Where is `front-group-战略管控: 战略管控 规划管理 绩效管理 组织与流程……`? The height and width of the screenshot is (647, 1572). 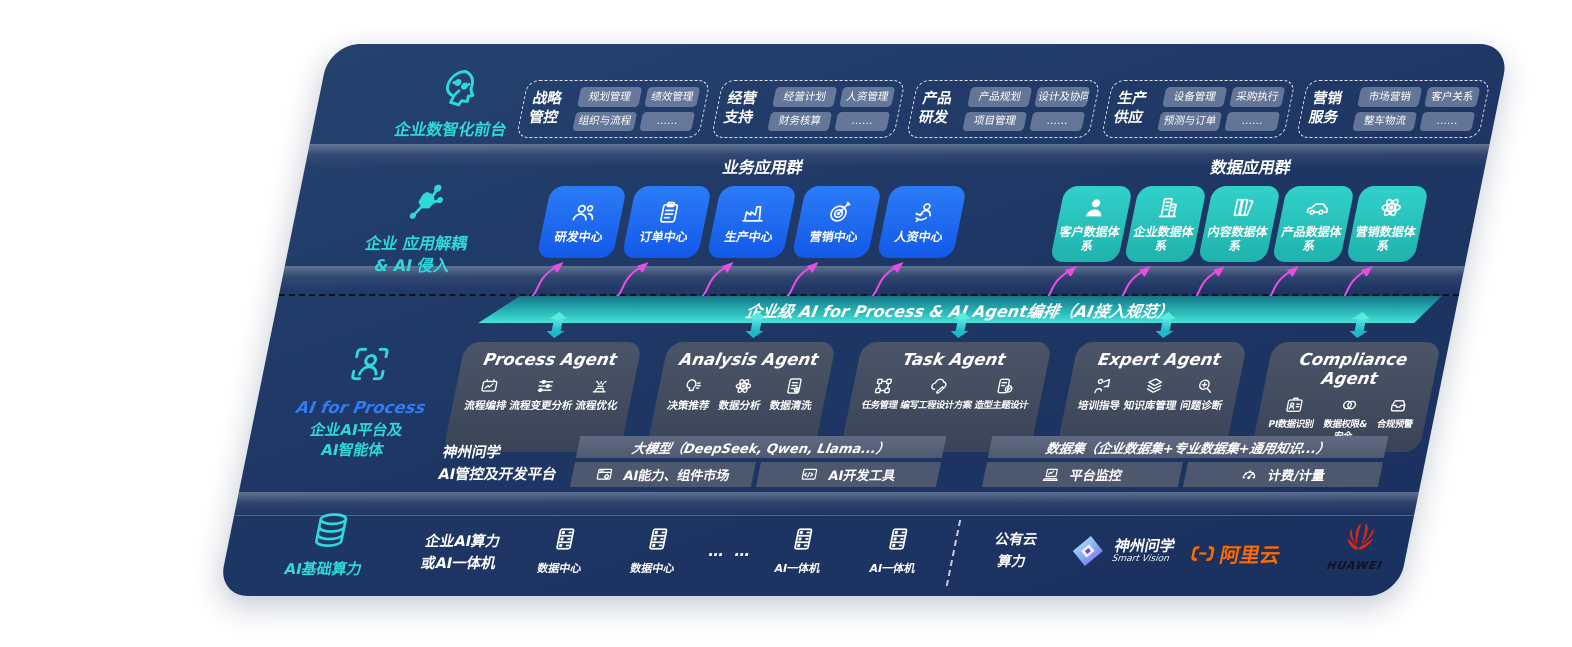
front-group-战略管控: 战略管控 规划管理 绩效管理 组织与流程…… is located at coordinates (613, 109).